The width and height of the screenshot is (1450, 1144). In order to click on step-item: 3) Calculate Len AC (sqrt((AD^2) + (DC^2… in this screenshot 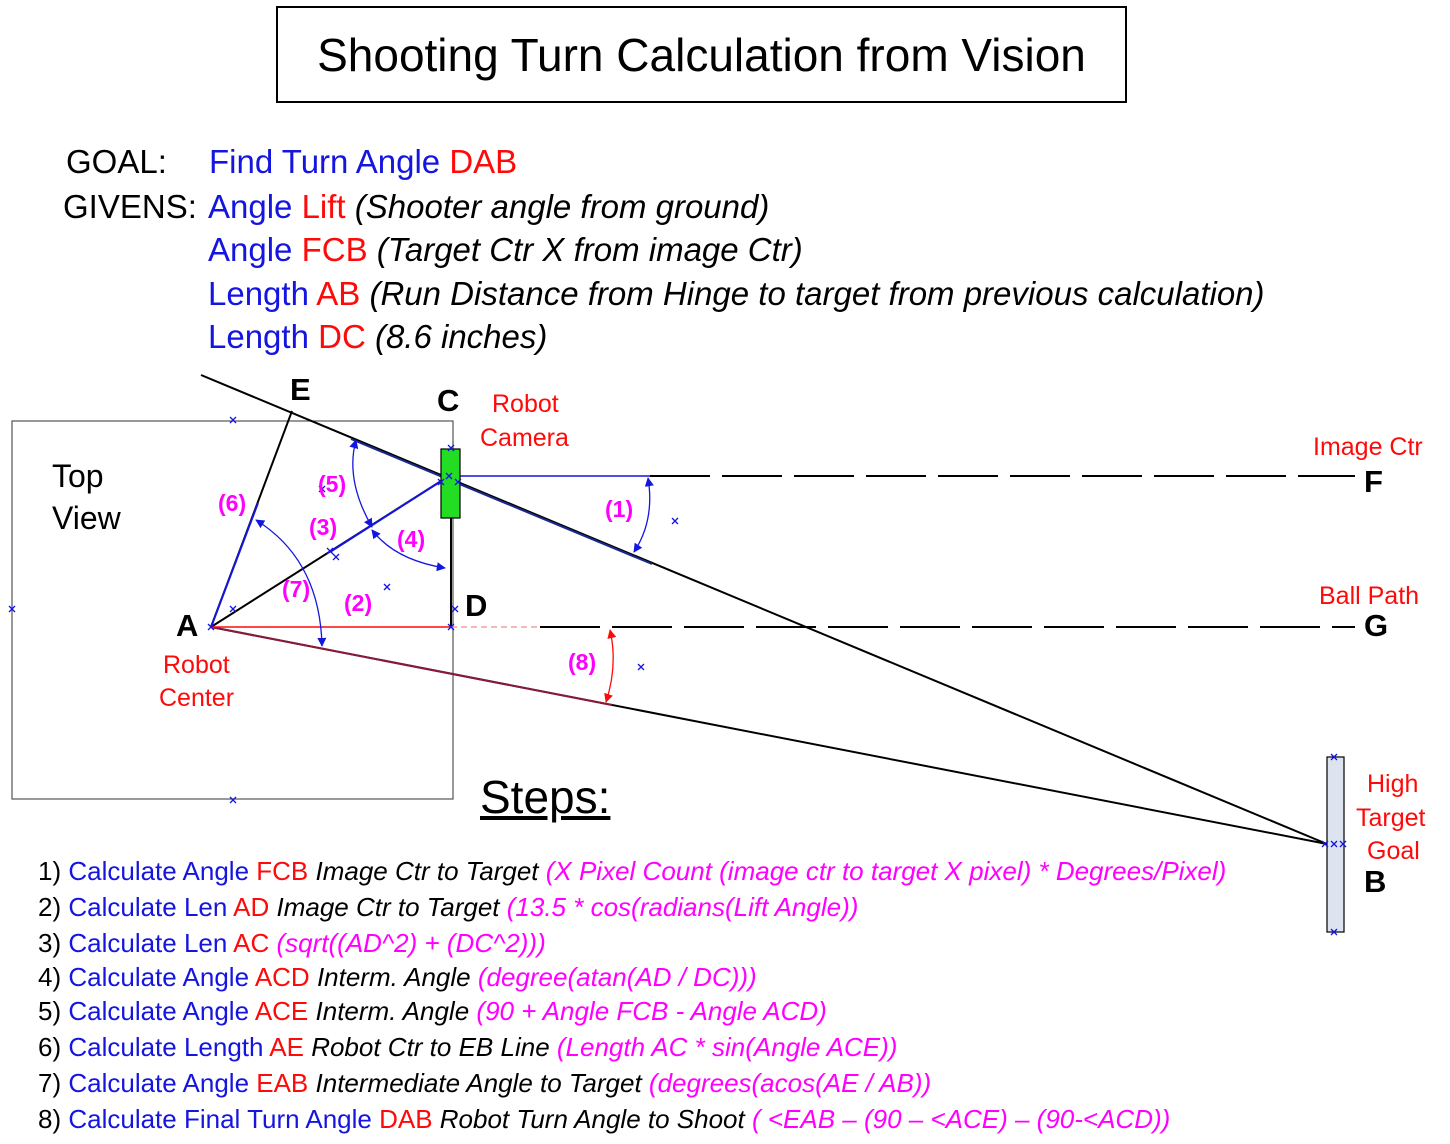, I will do `click(292, 943)`.